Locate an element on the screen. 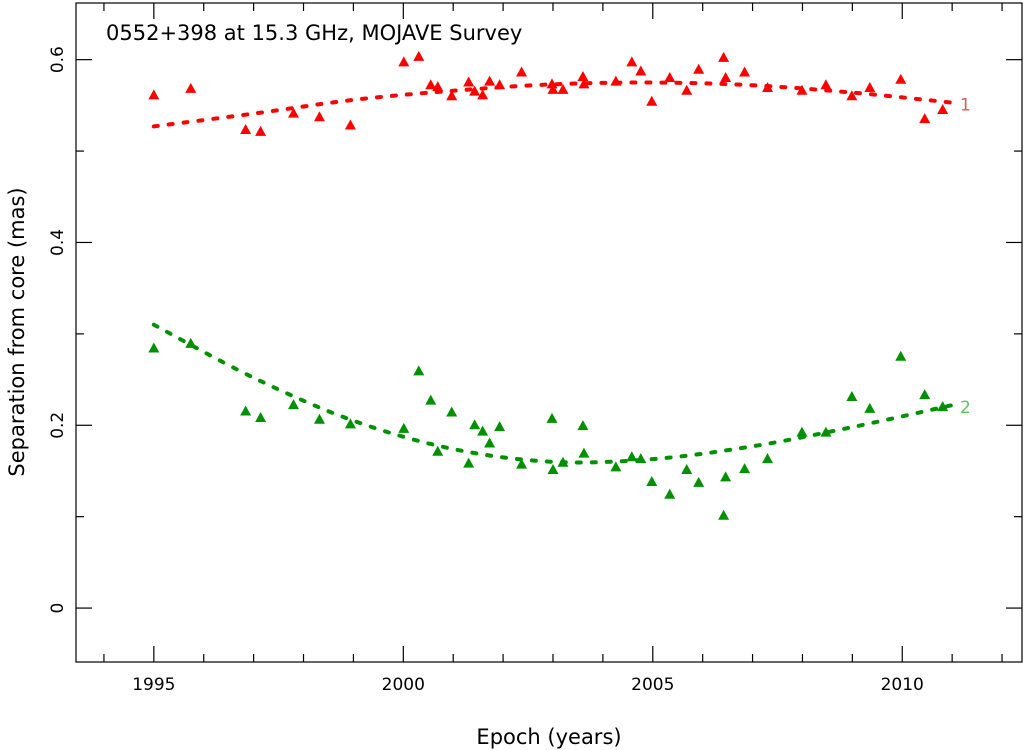 Image resolution: width=1027 pixels, height=750 pixels. x-tick-label: 2000 is located at coordinates (403, 685).